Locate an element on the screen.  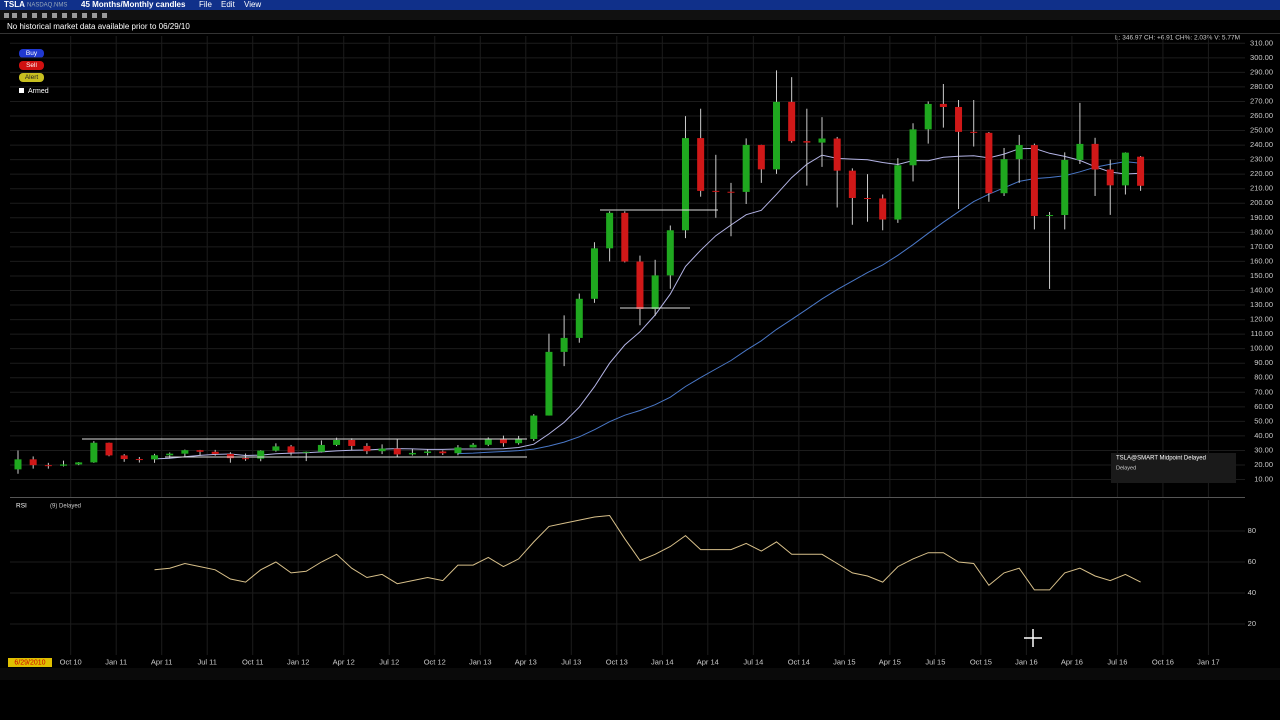
divider is located at coordinates (640, 33).